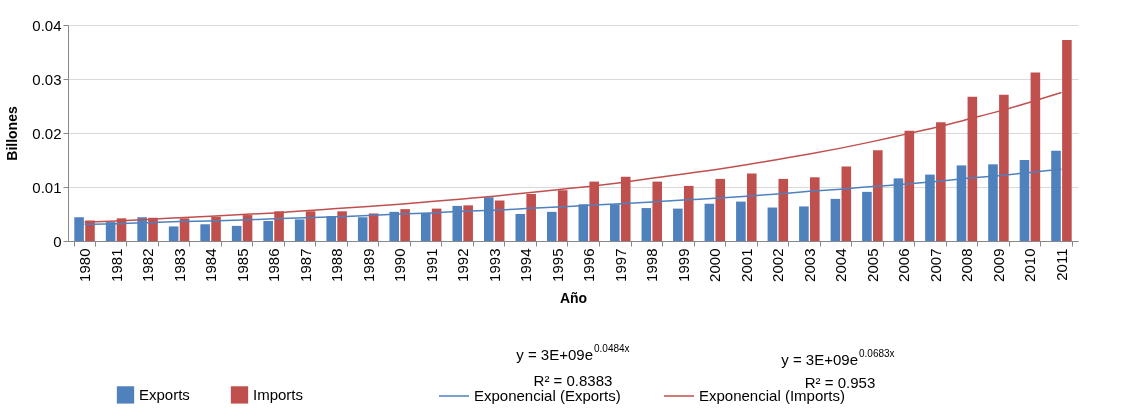 The height and width of the screenshot is (417, 1122). What do you see at coordinates (337, 265) in the screenshot?
I see `x-tick-label: 1988` at bounding box center [337, 265].